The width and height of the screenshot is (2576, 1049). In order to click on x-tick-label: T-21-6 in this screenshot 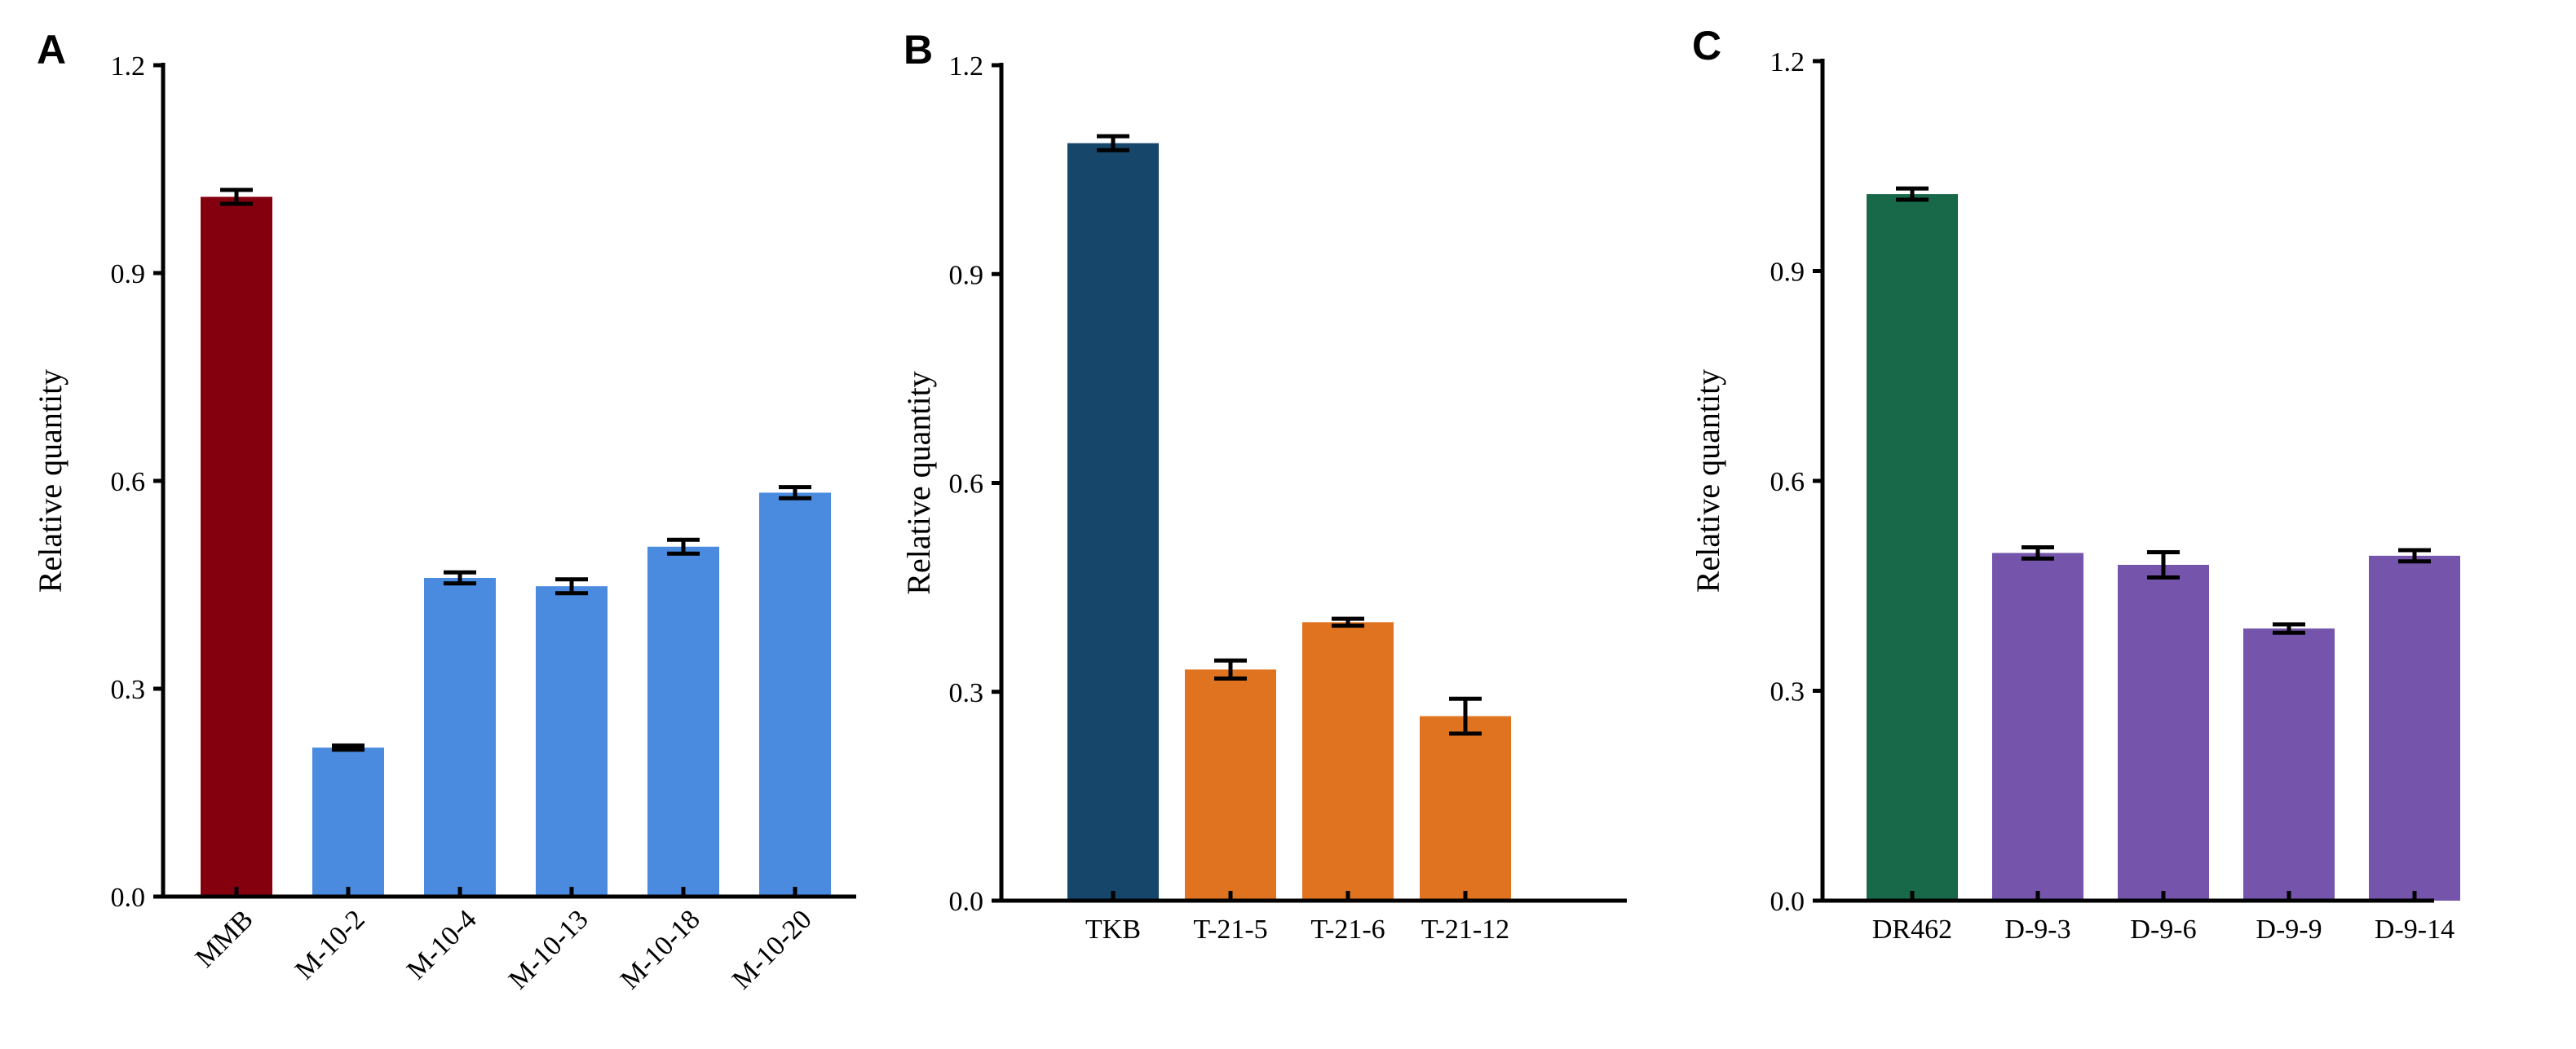, I will do `click(1347, 930)`.